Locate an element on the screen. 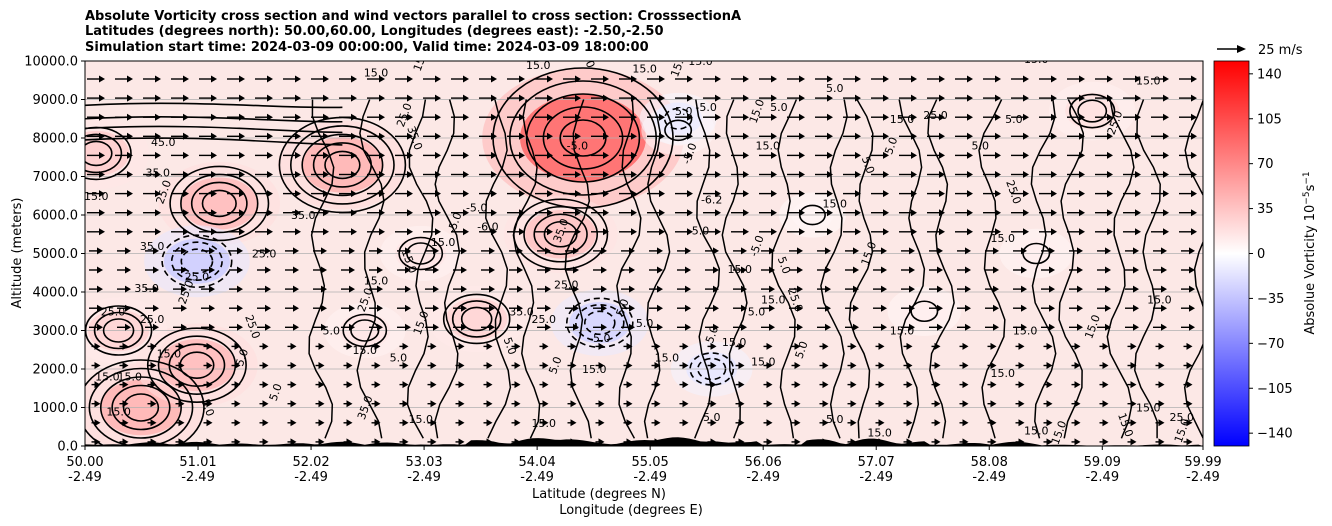 The width and height of the screenshot is (1332, 526). contour-label-group: 15.0 is located at coordinates (1002, 238).